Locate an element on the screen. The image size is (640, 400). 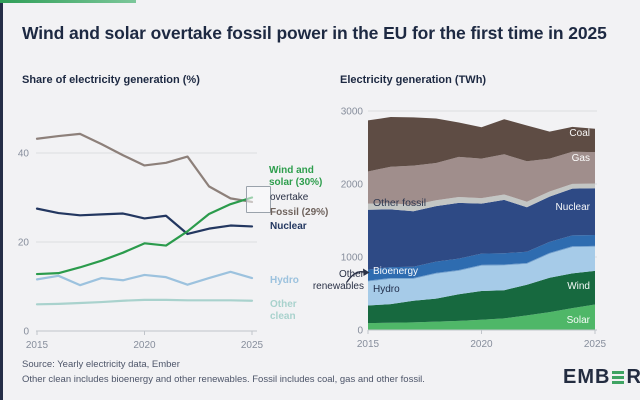
line-wind-and-solar is located at coordinates (144, 236).